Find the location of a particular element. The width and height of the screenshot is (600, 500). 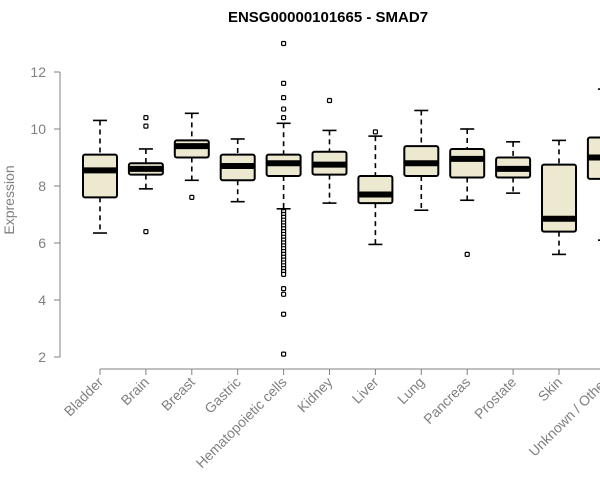

box-brain is located at coordinates (145, 174).